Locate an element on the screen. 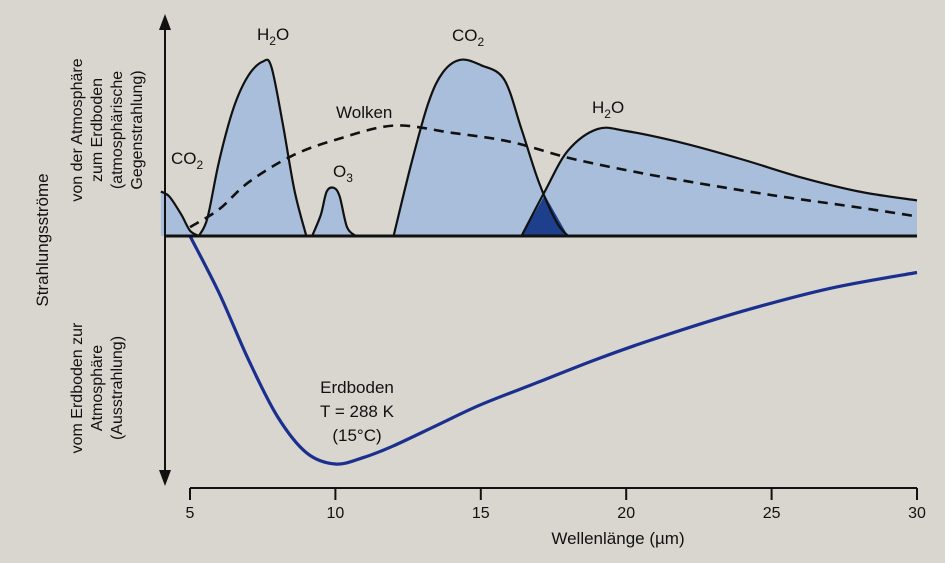 The image size is (945, 563). curve-wolken is located at coordinates (553, 176).